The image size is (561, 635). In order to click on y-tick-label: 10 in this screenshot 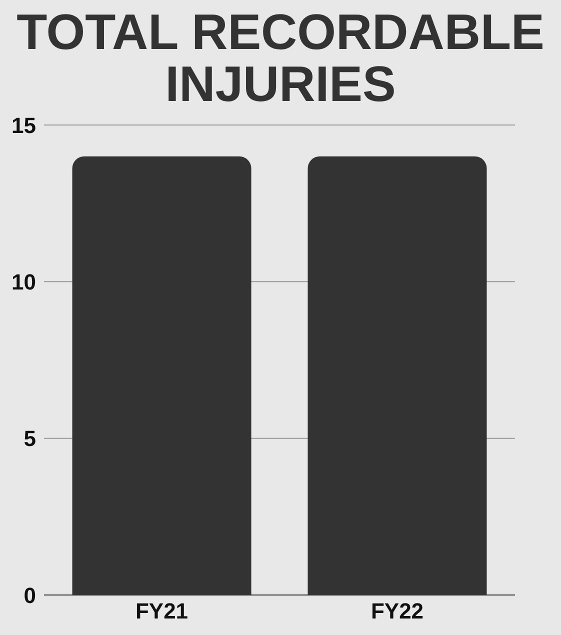, I will do `click(24, 281)`.